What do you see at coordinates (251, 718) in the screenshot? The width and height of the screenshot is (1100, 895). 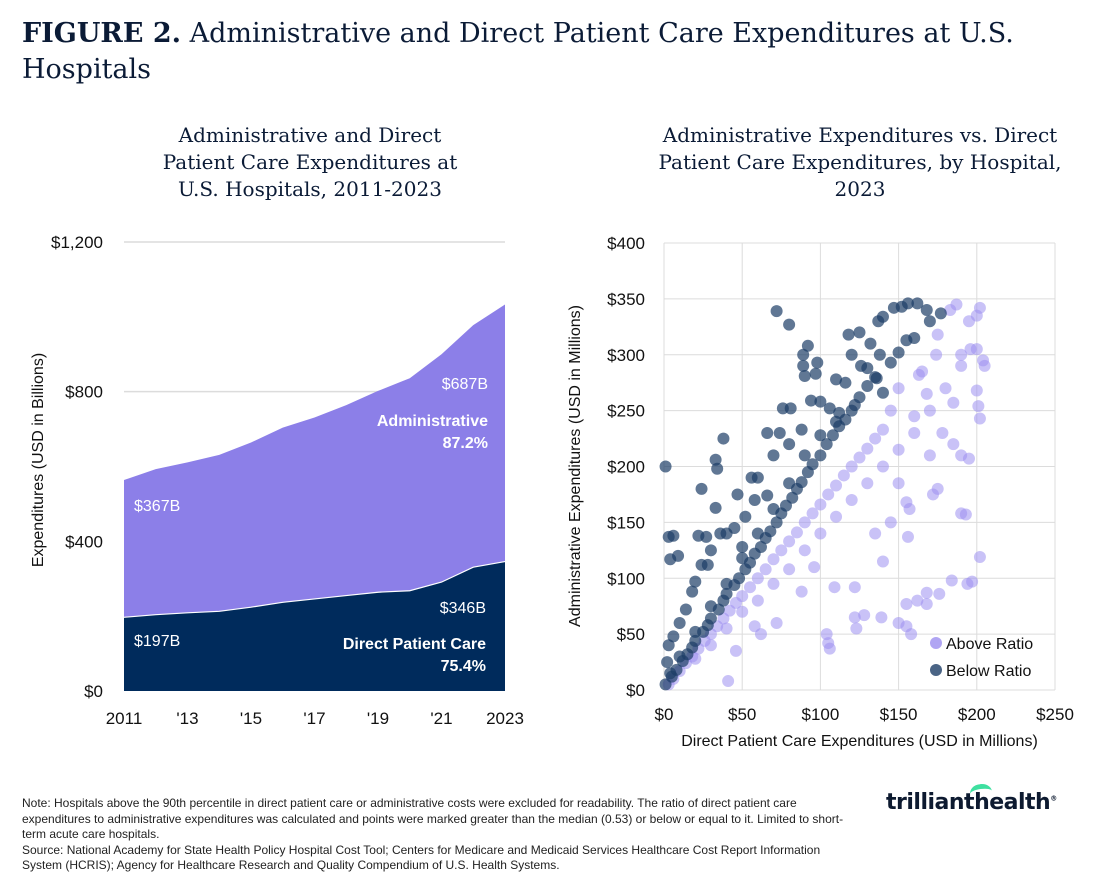 I see `x-tick-label: '15` at bounding box center [251, 718].